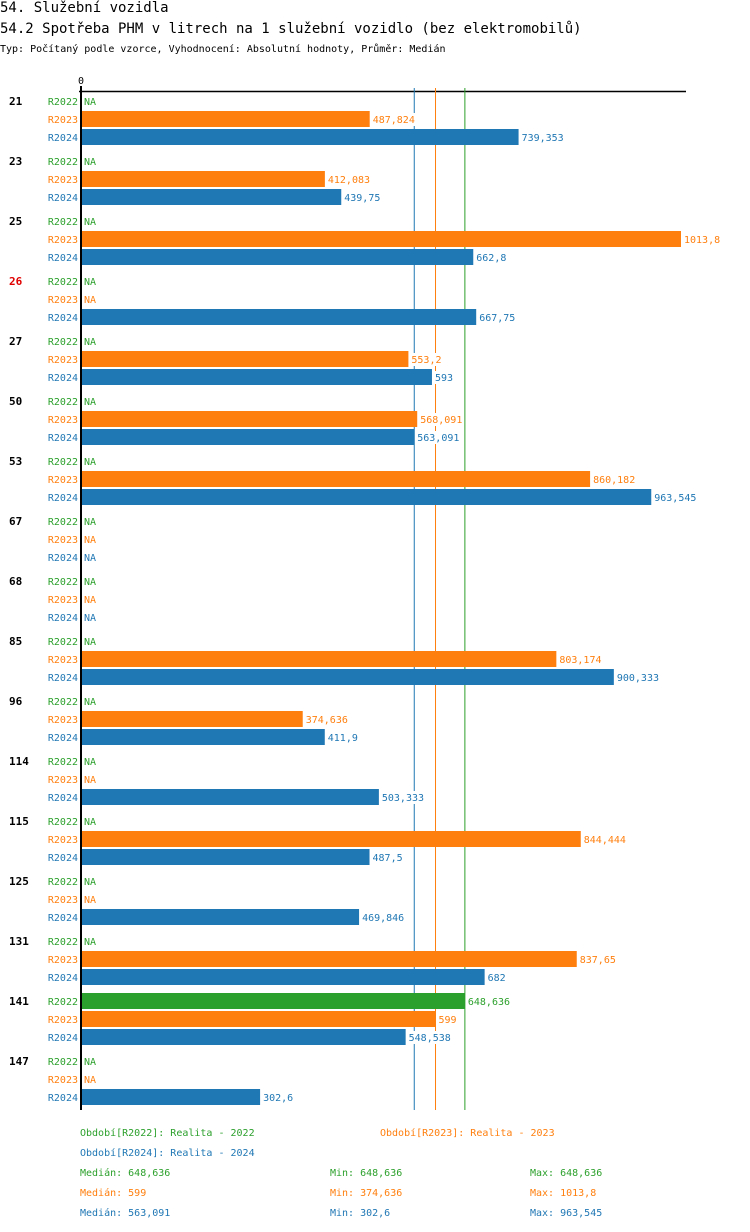 The image size is (750, 1232). I want to click on value-label: 568,091, so click(441, 420).